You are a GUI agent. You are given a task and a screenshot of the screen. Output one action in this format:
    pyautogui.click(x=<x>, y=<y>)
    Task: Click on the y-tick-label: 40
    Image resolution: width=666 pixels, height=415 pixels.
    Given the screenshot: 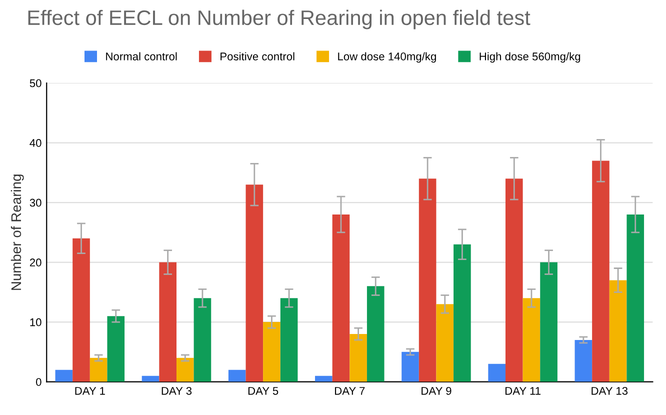 What is the action you would take?
    pyautogui.click(x=36, y=143)
    